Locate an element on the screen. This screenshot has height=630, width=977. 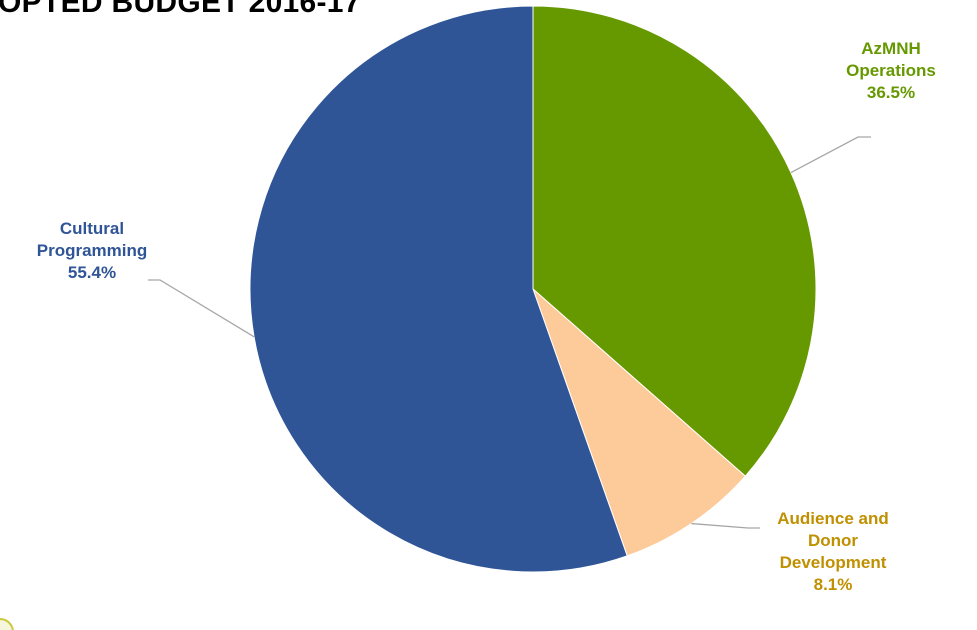
slice-label-line: Donor is located at coordinates (833, 540).